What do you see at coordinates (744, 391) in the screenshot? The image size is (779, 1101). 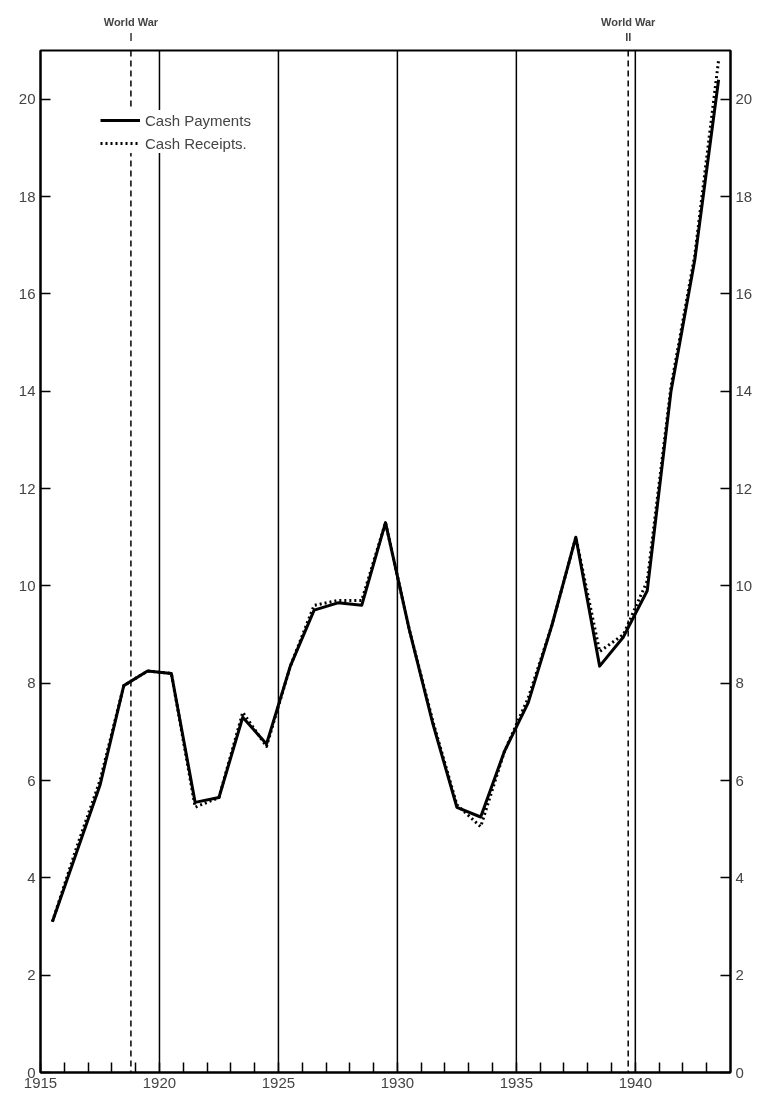 I see `y2-tick-label: 14` at bounding box center [744, 391].